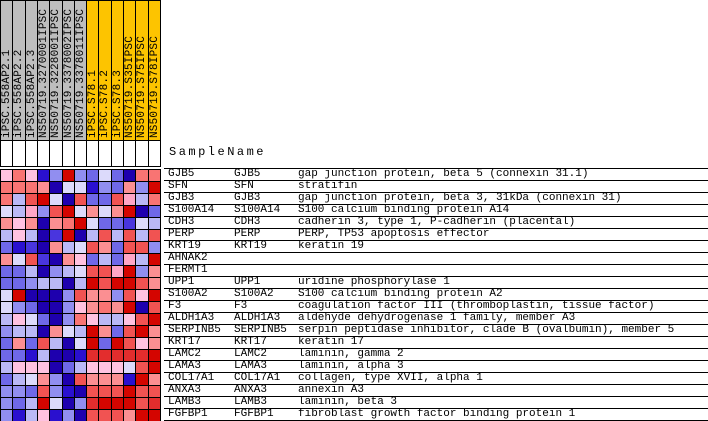  What do you see at coordinates (251, 402) in the screenshot?
I see `gene-symbol-2: LAMB3` at bounding box center [251, 402].